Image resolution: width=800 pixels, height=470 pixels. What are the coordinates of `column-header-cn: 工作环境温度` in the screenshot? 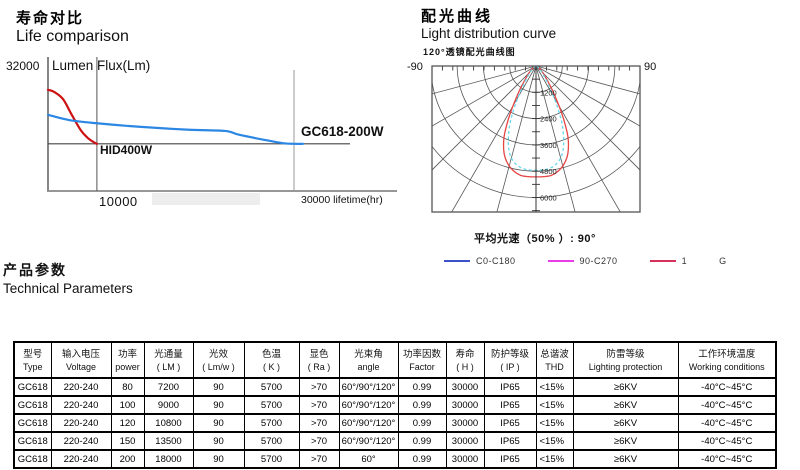 It's located at (727, 354).